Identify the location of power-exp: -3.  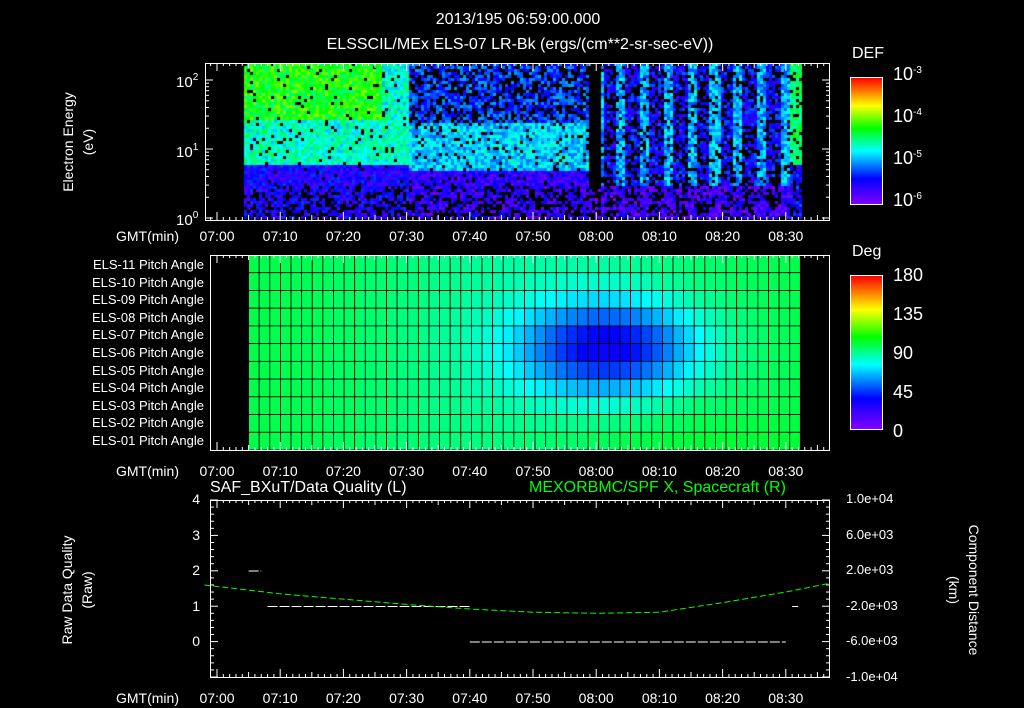
(917, 70).